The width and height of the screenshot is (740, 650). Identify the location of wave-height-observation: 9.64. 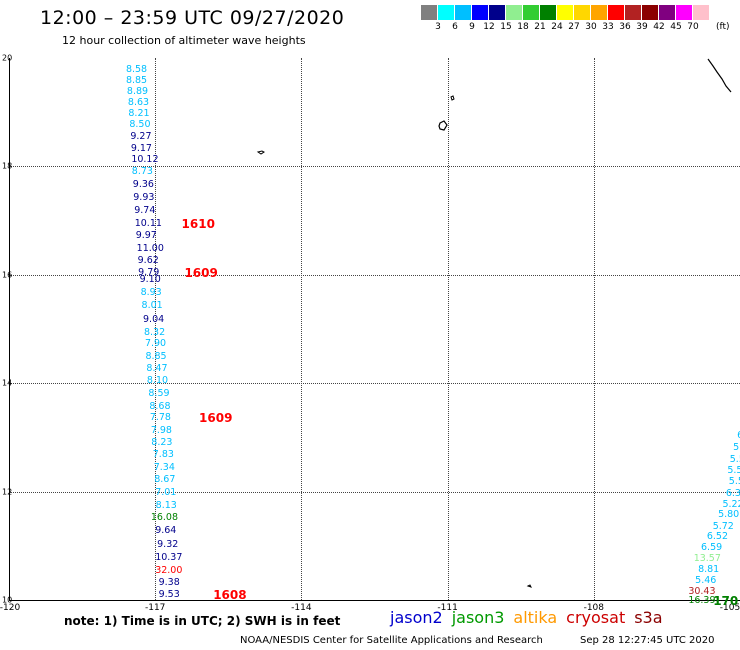
(166, 530).